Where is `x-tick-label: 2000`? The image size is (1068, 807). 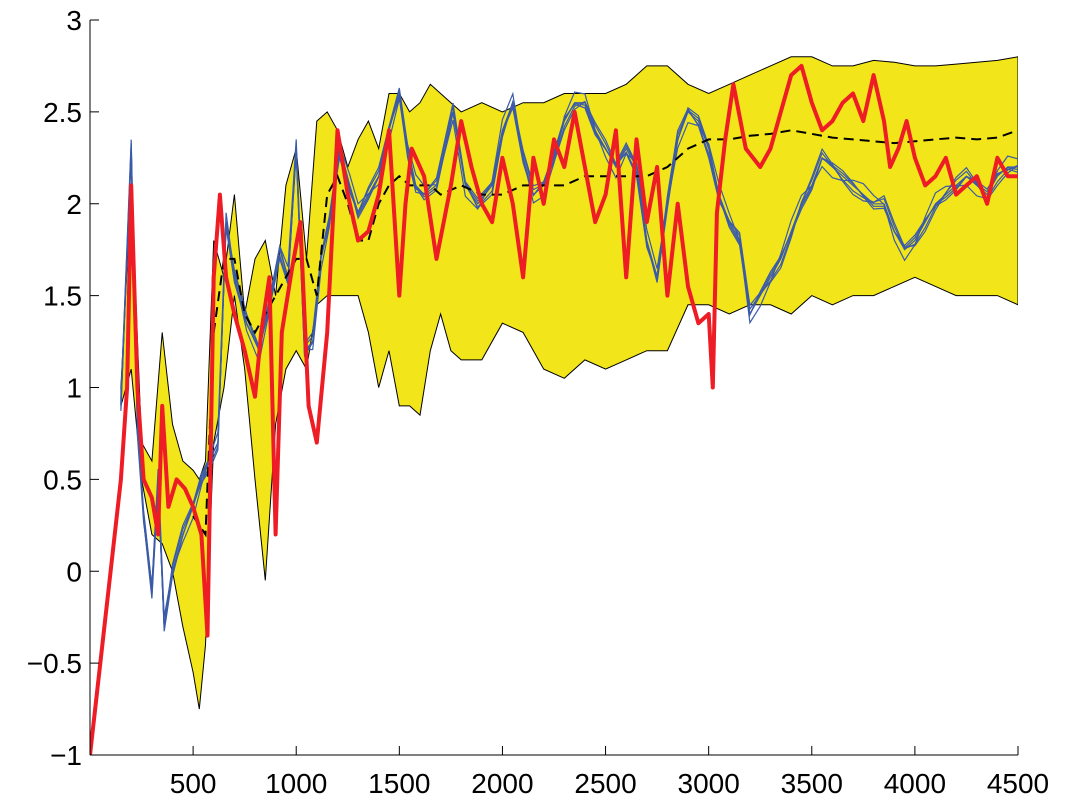 x-tick-label: 2000 is located at coordinates (502, 783).